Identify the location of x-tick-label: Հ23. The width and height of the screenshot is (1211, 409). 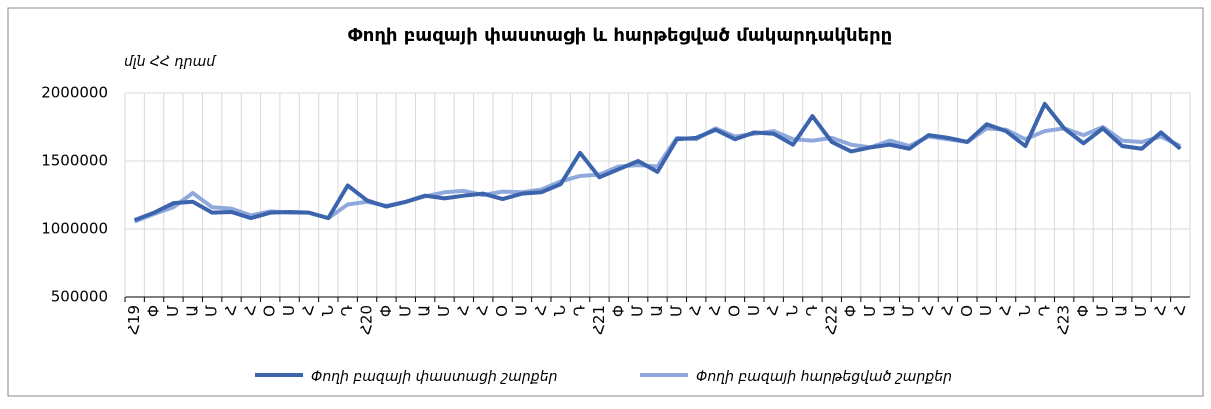
(1064, 320).